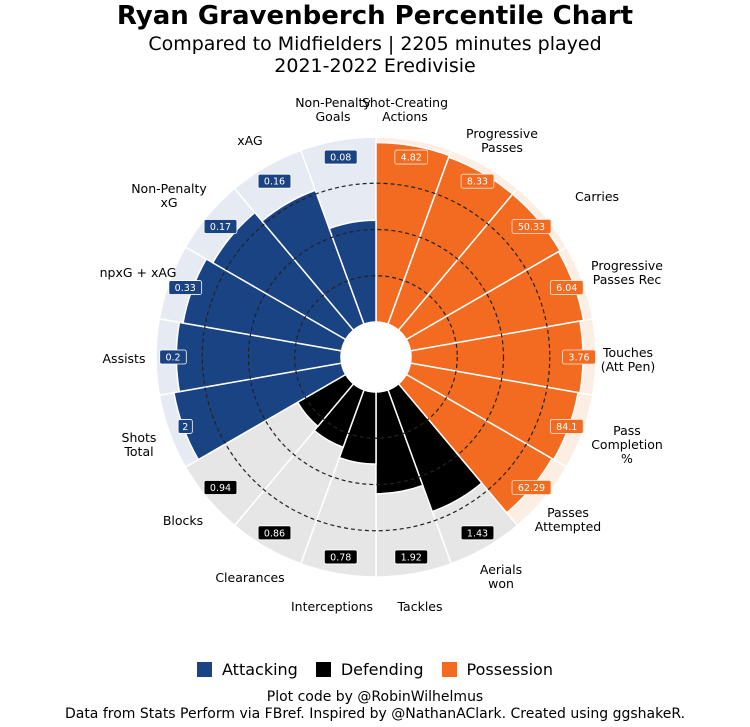 The width and height of the screenshot is (750, 727). Describe the element at coordinates (627, 272) in the screenshot. I see `param-label: Progressive Passes Rec` at that location.